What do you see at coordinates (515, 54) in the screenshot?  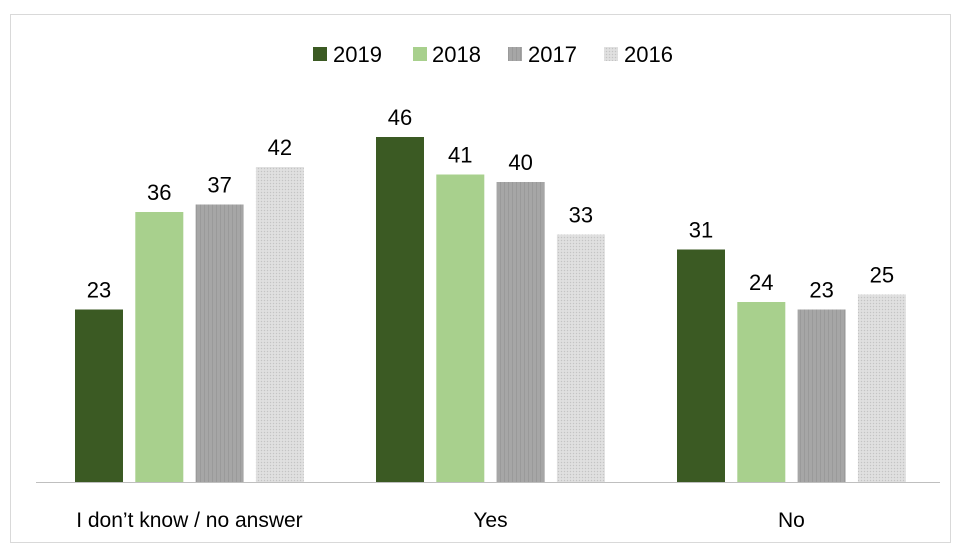 I see `legend-swatch-2017` at bounding box center [515, 54].